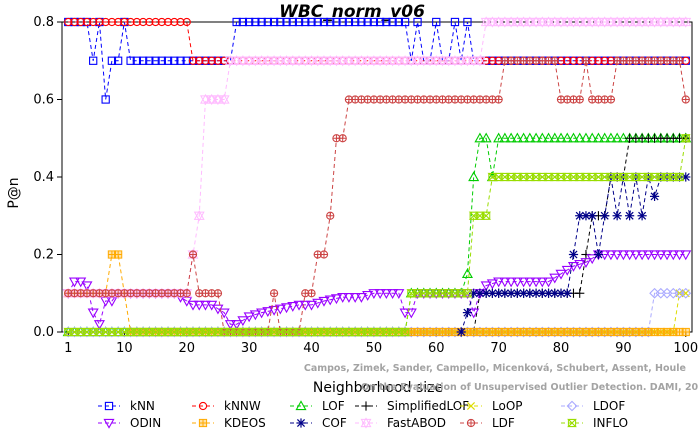  I want to click on legend-label: kNN, so click(142, 406).